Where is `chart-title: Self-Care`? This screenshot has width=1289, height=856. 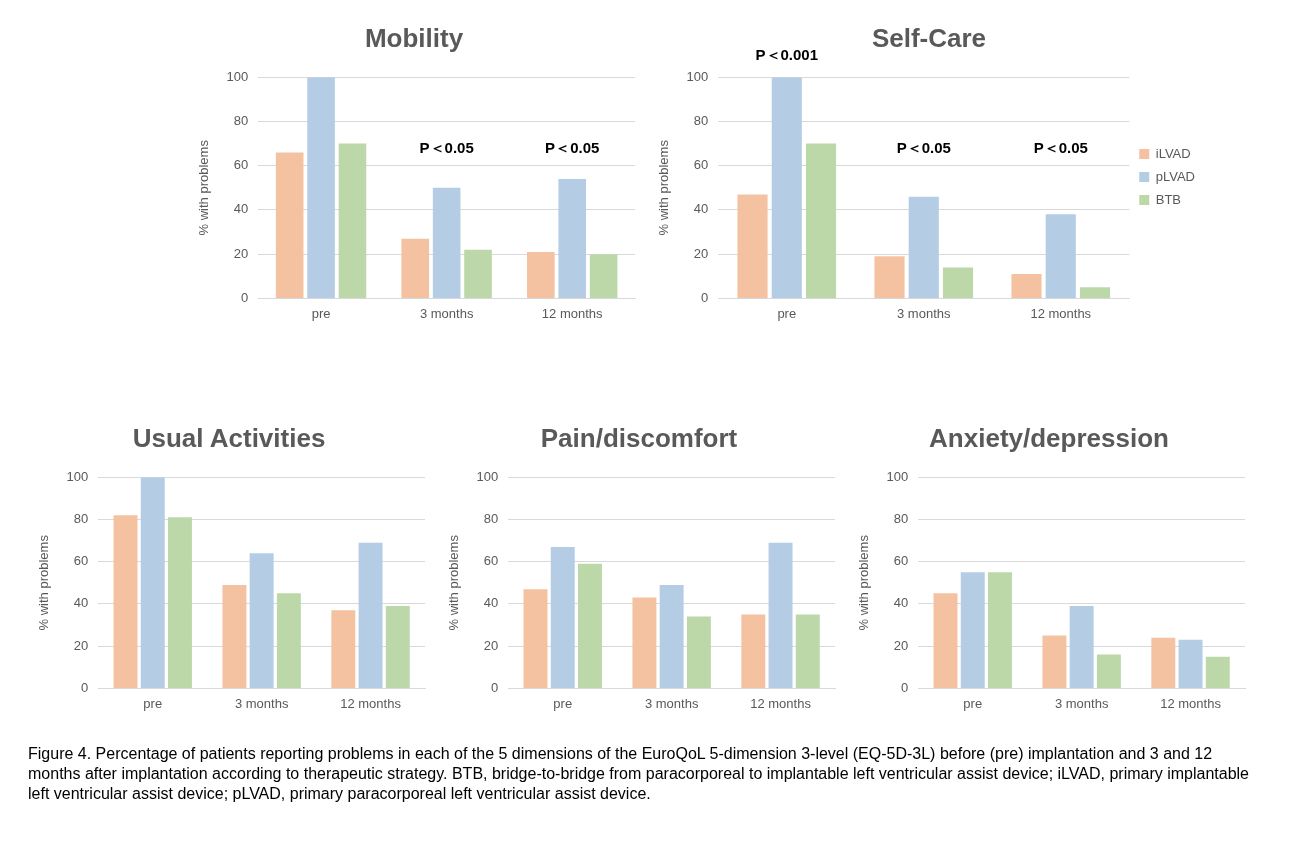 chart-title: Self-Care is located at coordinates (929, 37).